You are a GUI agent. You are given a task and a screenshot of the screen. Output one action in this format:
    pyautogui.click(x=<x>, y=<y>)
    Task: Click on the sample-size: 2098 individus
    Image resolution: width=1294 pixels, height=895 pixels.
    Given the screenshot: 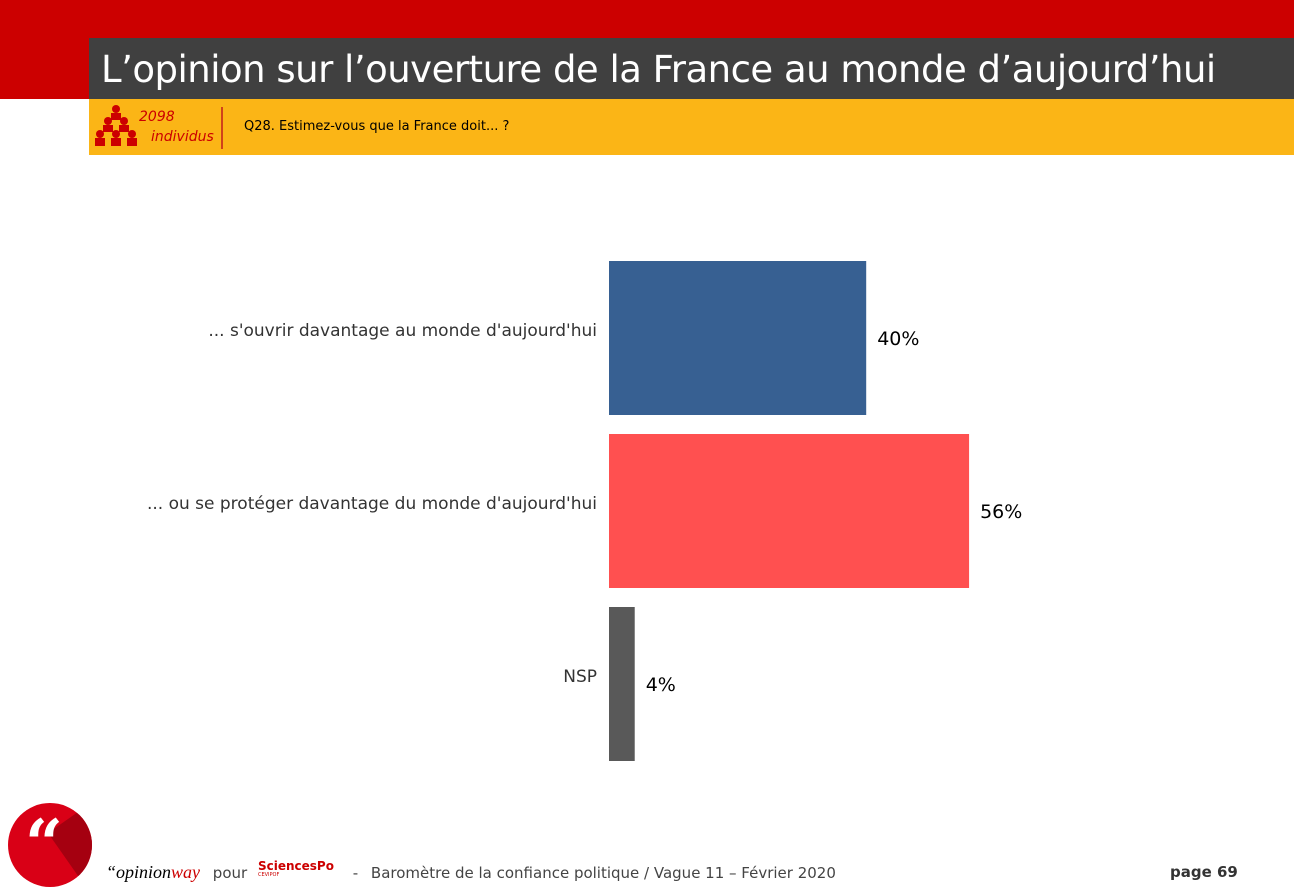 What is the action you would take?
    pyautogui.click(x=176, y=127)
    